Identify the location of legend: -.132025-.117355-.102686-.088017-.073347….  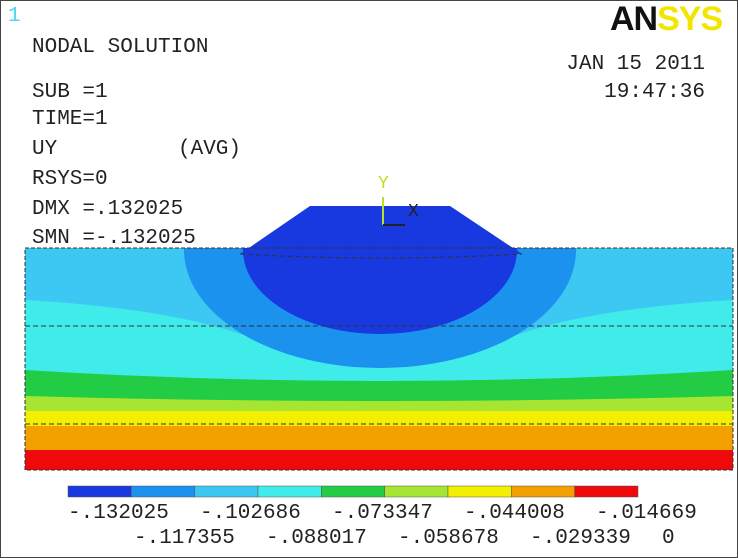
(382, 517).